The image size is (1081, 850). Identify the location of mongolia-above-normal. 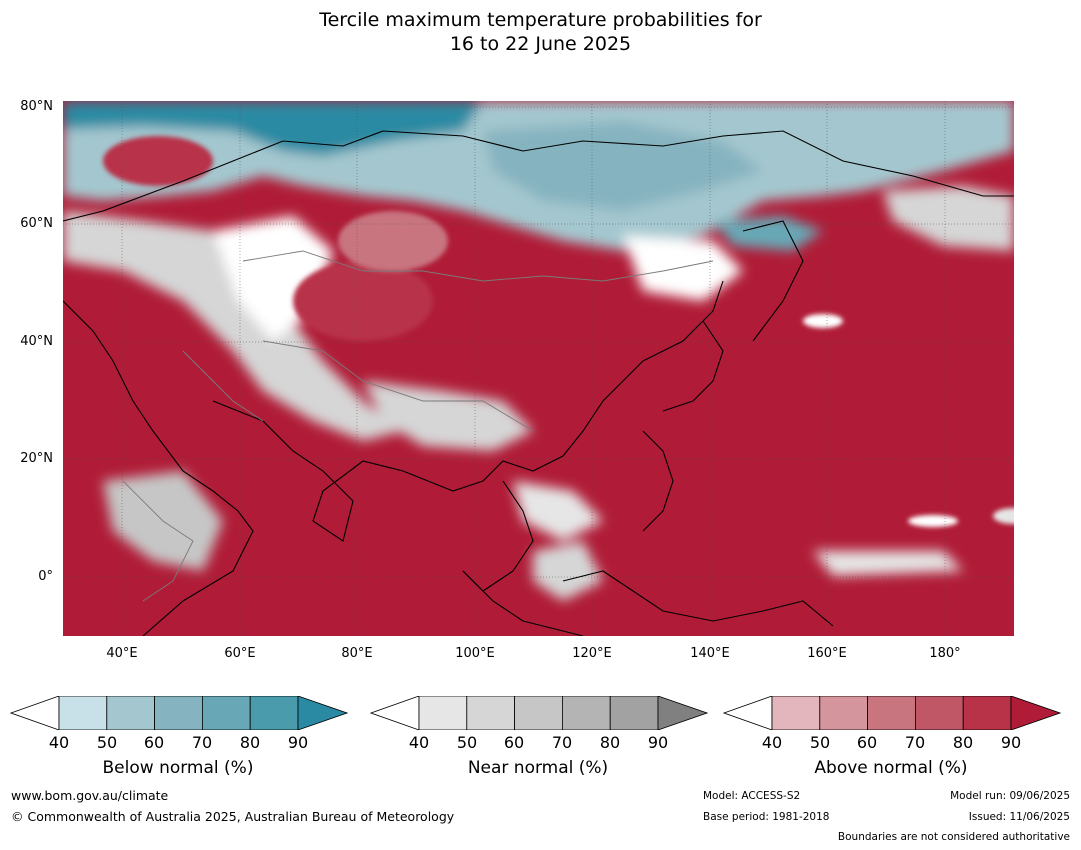
(363, 301).